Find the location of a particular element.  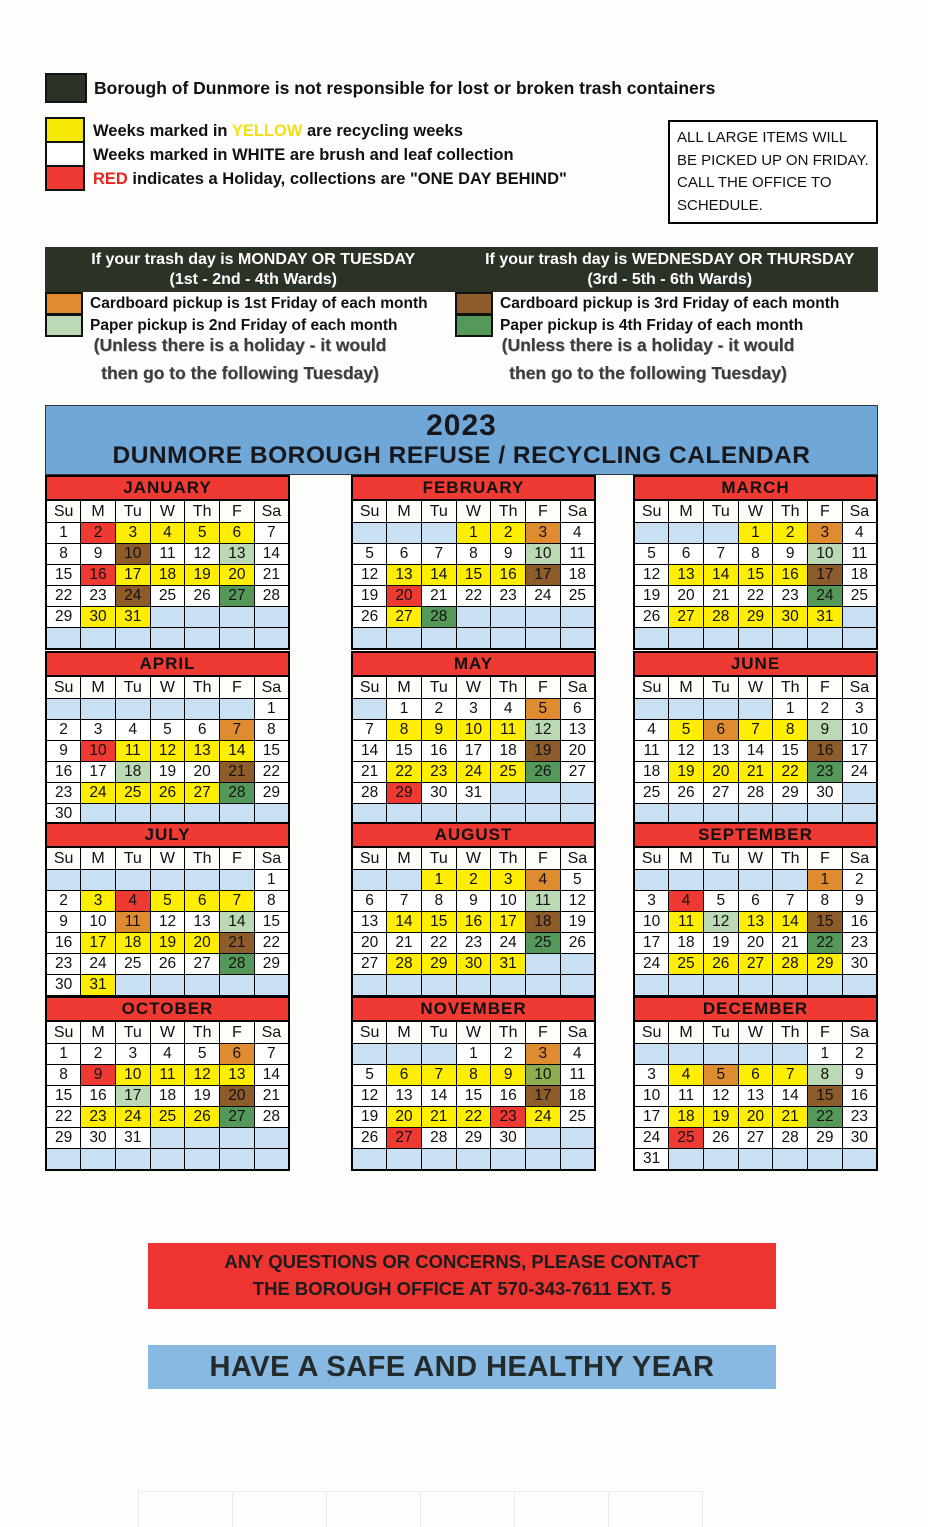

day-cell: 8 is located at coordinates (473, 1075).